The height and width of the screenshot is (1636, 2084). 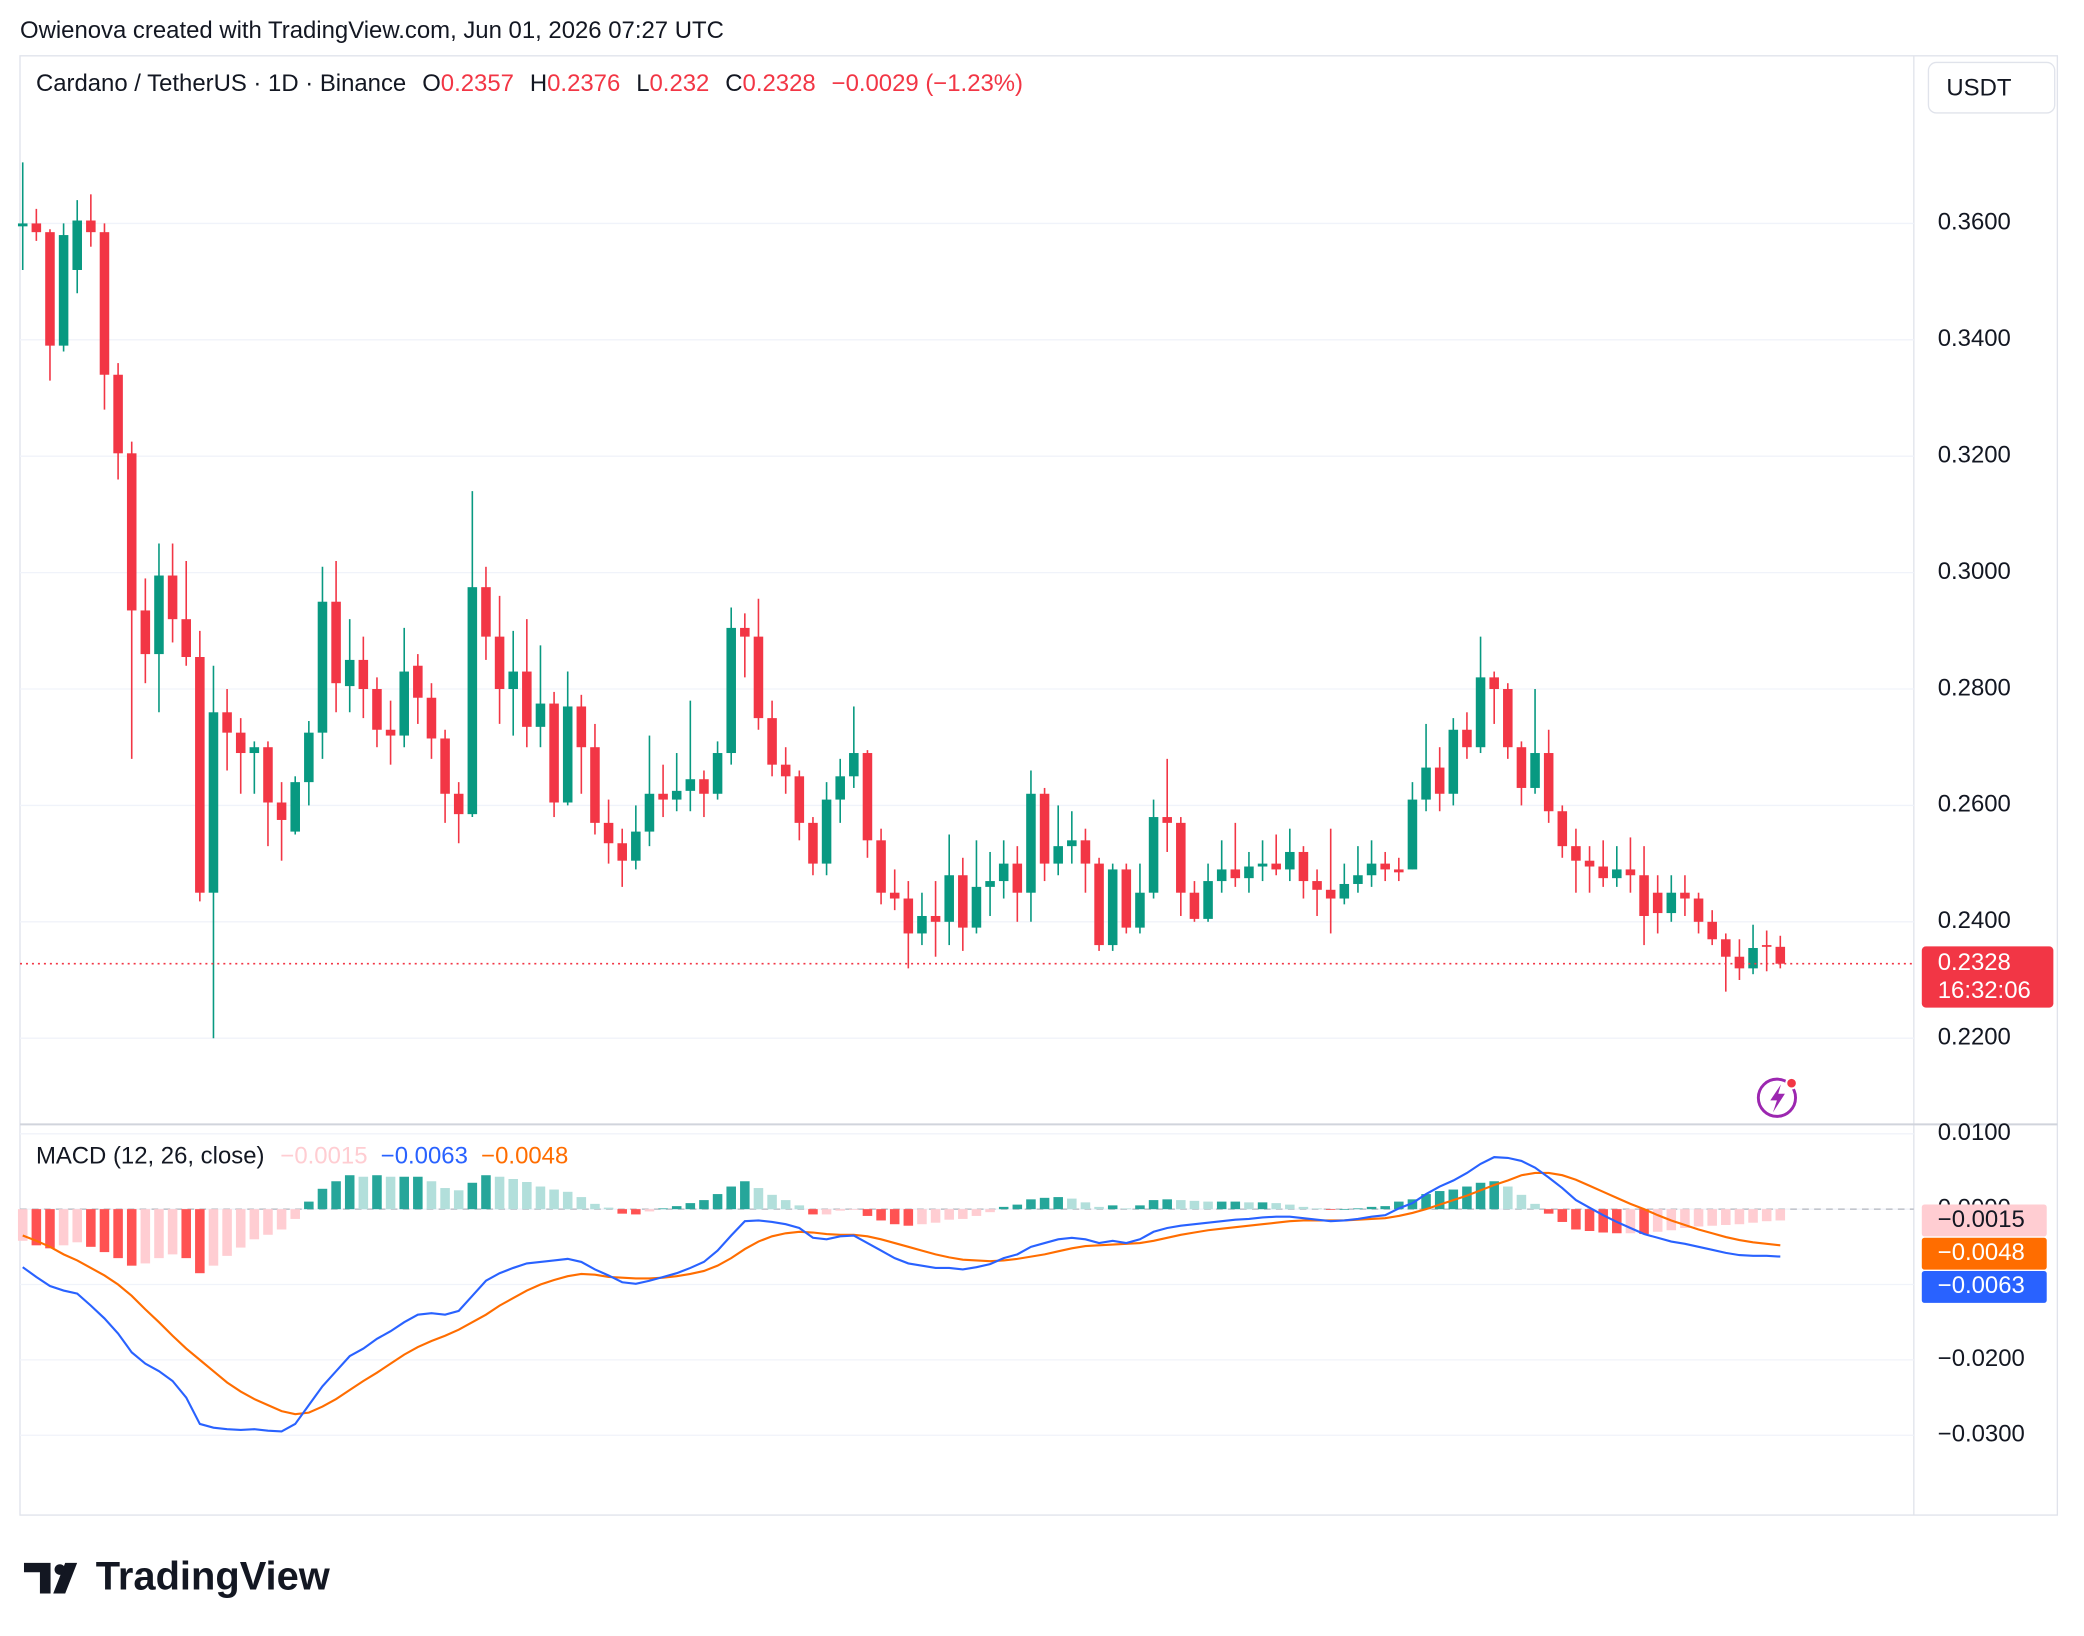 What do you see at coordinates (477, 83) in the screenshot?
I see `open-value: 0.2357` at bounding box center [477, 83].